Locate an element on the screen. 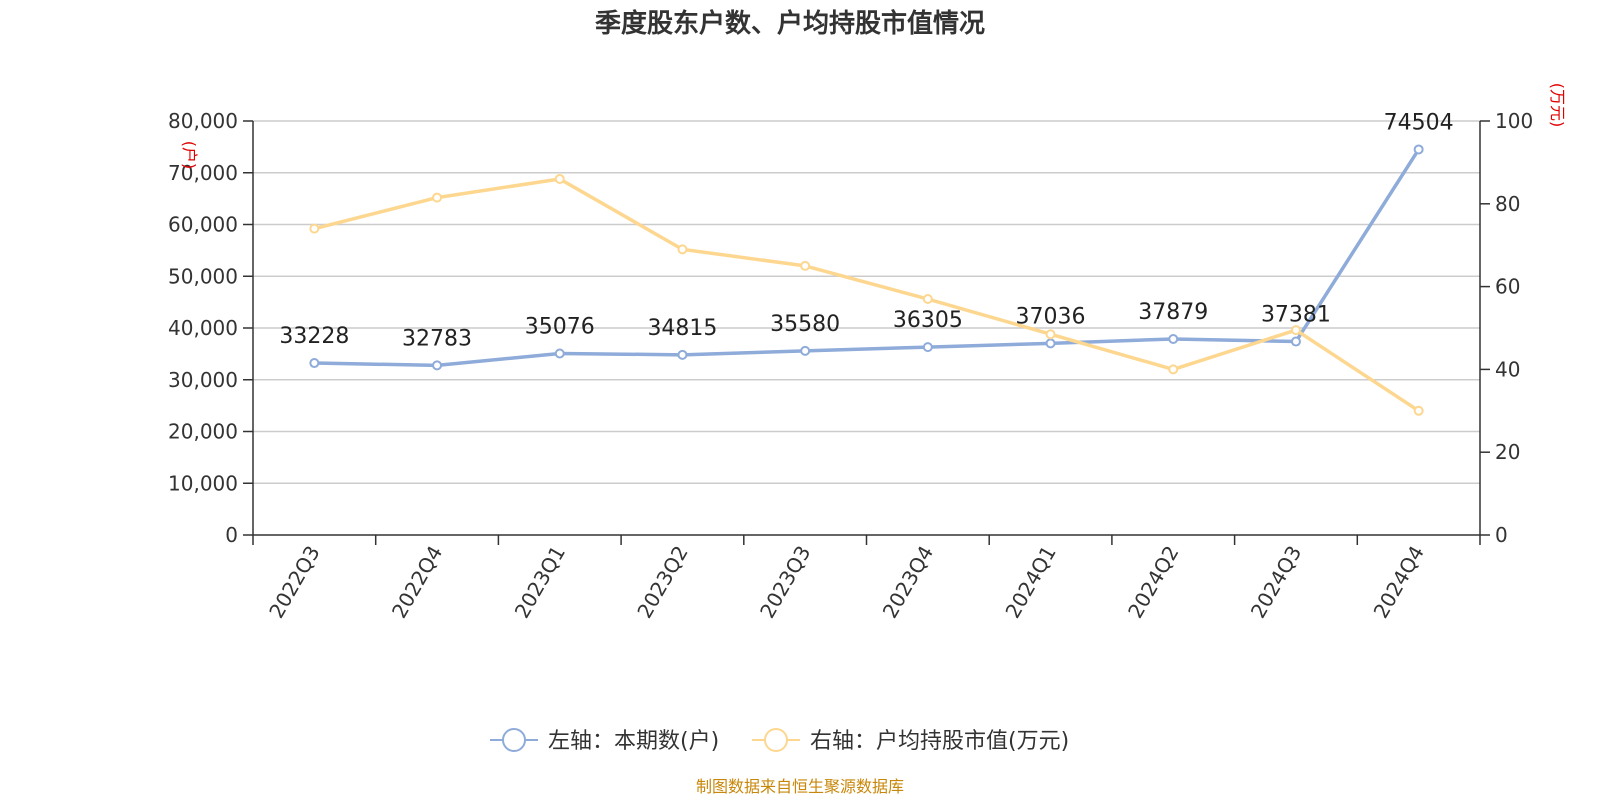 This screenshot has height=800, width=1600. y-right-tick-label: 20 is located at coordinates (1507, 452).